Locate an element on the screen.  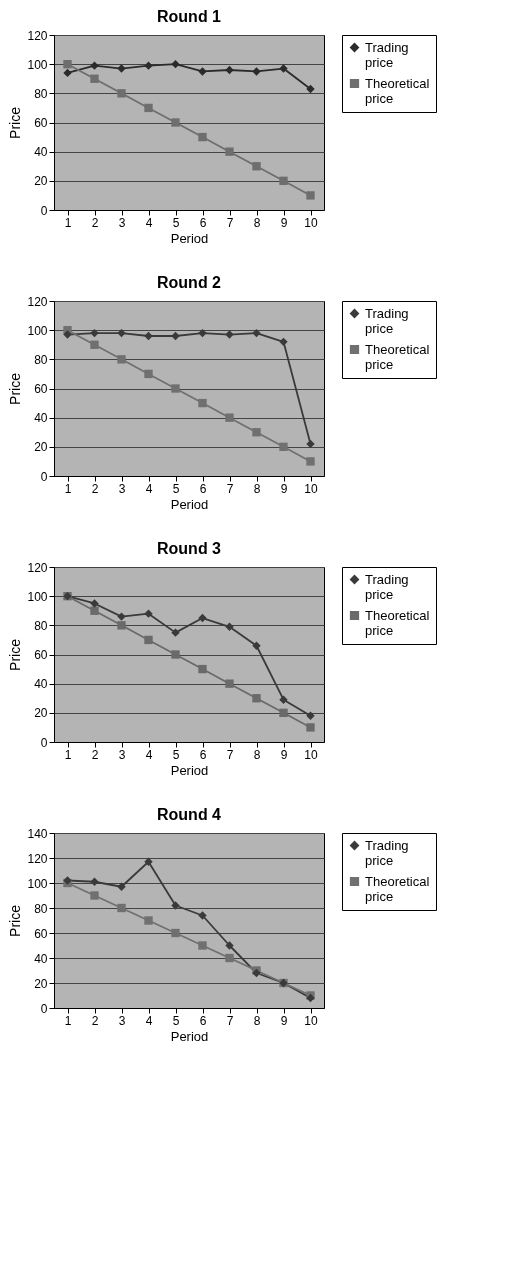
chart-title: Round 3 is located at coordinates (189, 548).